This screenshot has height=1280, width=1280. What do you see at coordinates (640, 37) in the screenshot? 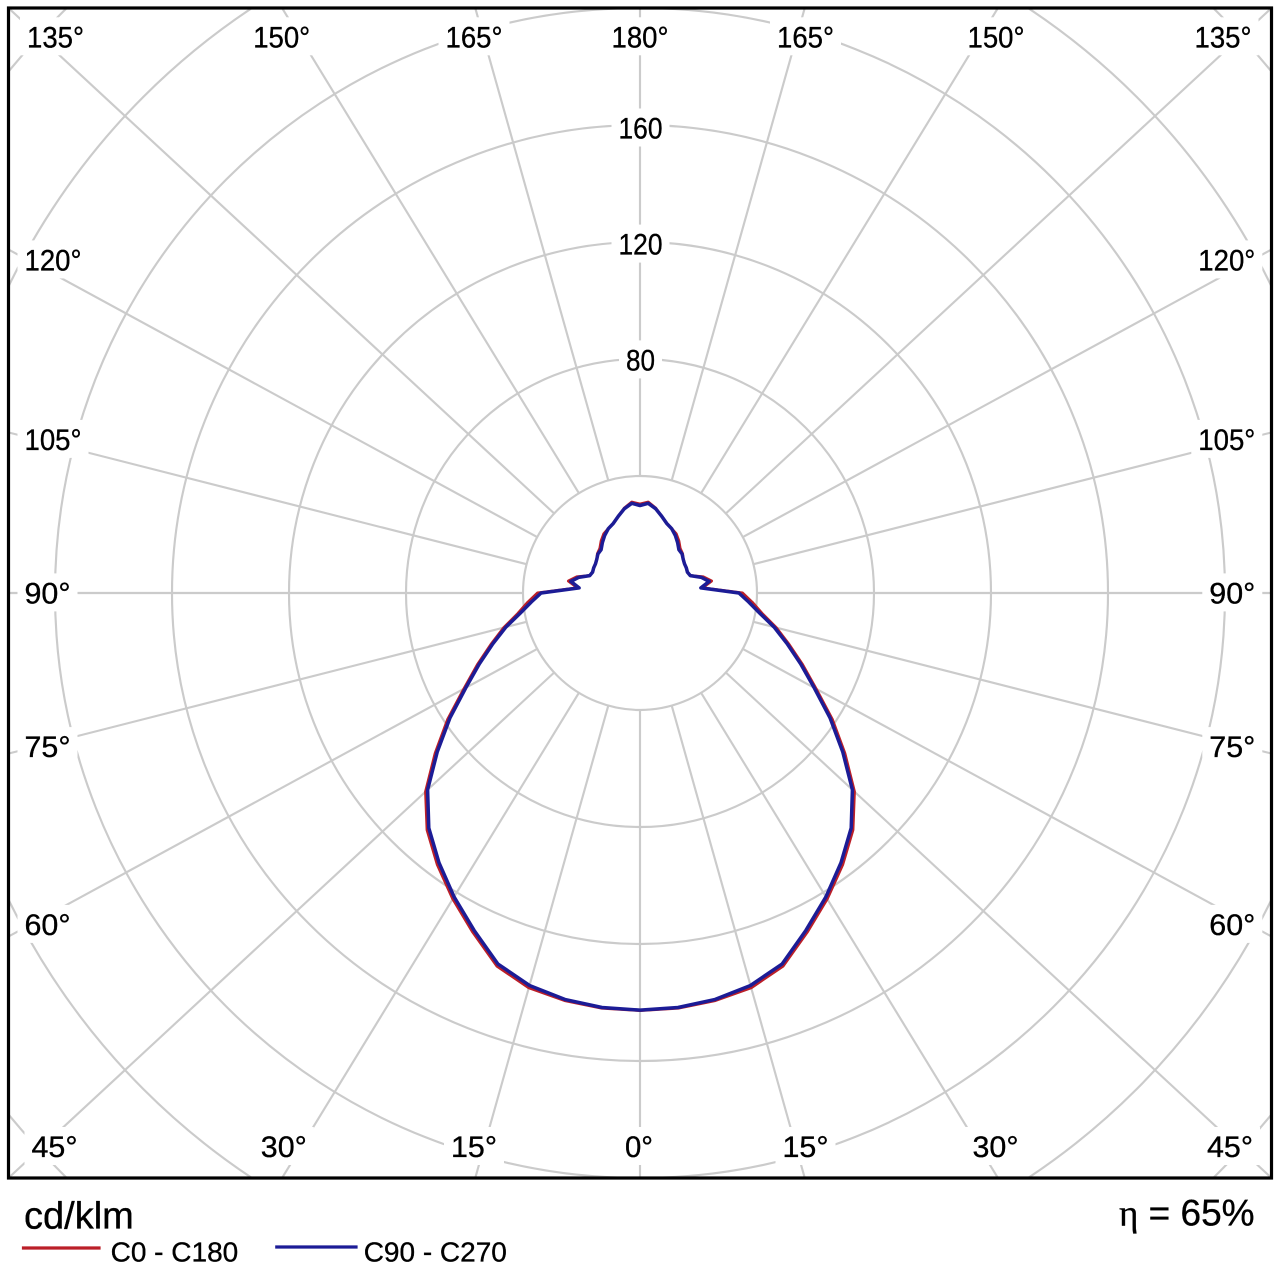
I see `svg-text: 180°` at bounding box center [640, 37].